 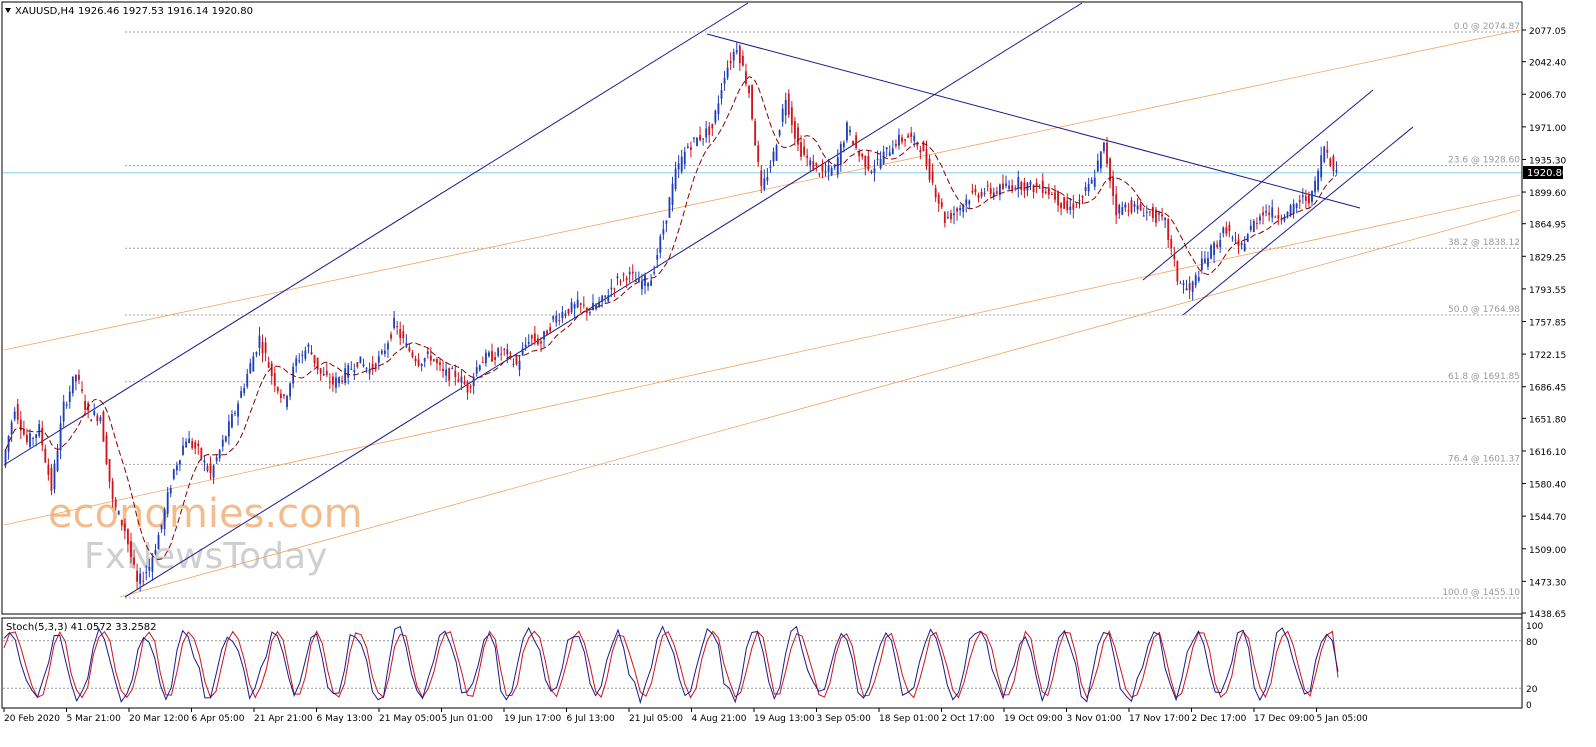 I want to click on stoch-tick-label: 100, so click(x=1534, y=627).